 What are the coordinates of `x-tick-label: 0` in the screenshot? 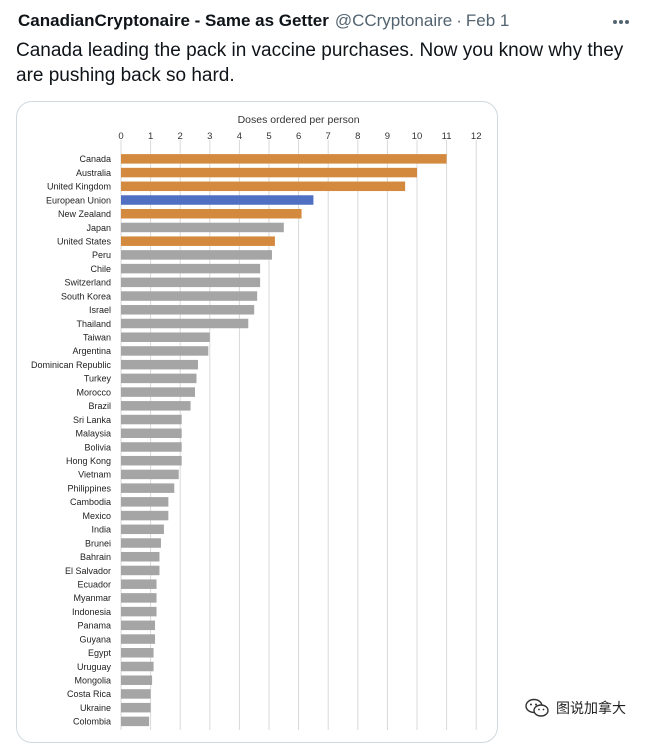 It's located at (120, 136).